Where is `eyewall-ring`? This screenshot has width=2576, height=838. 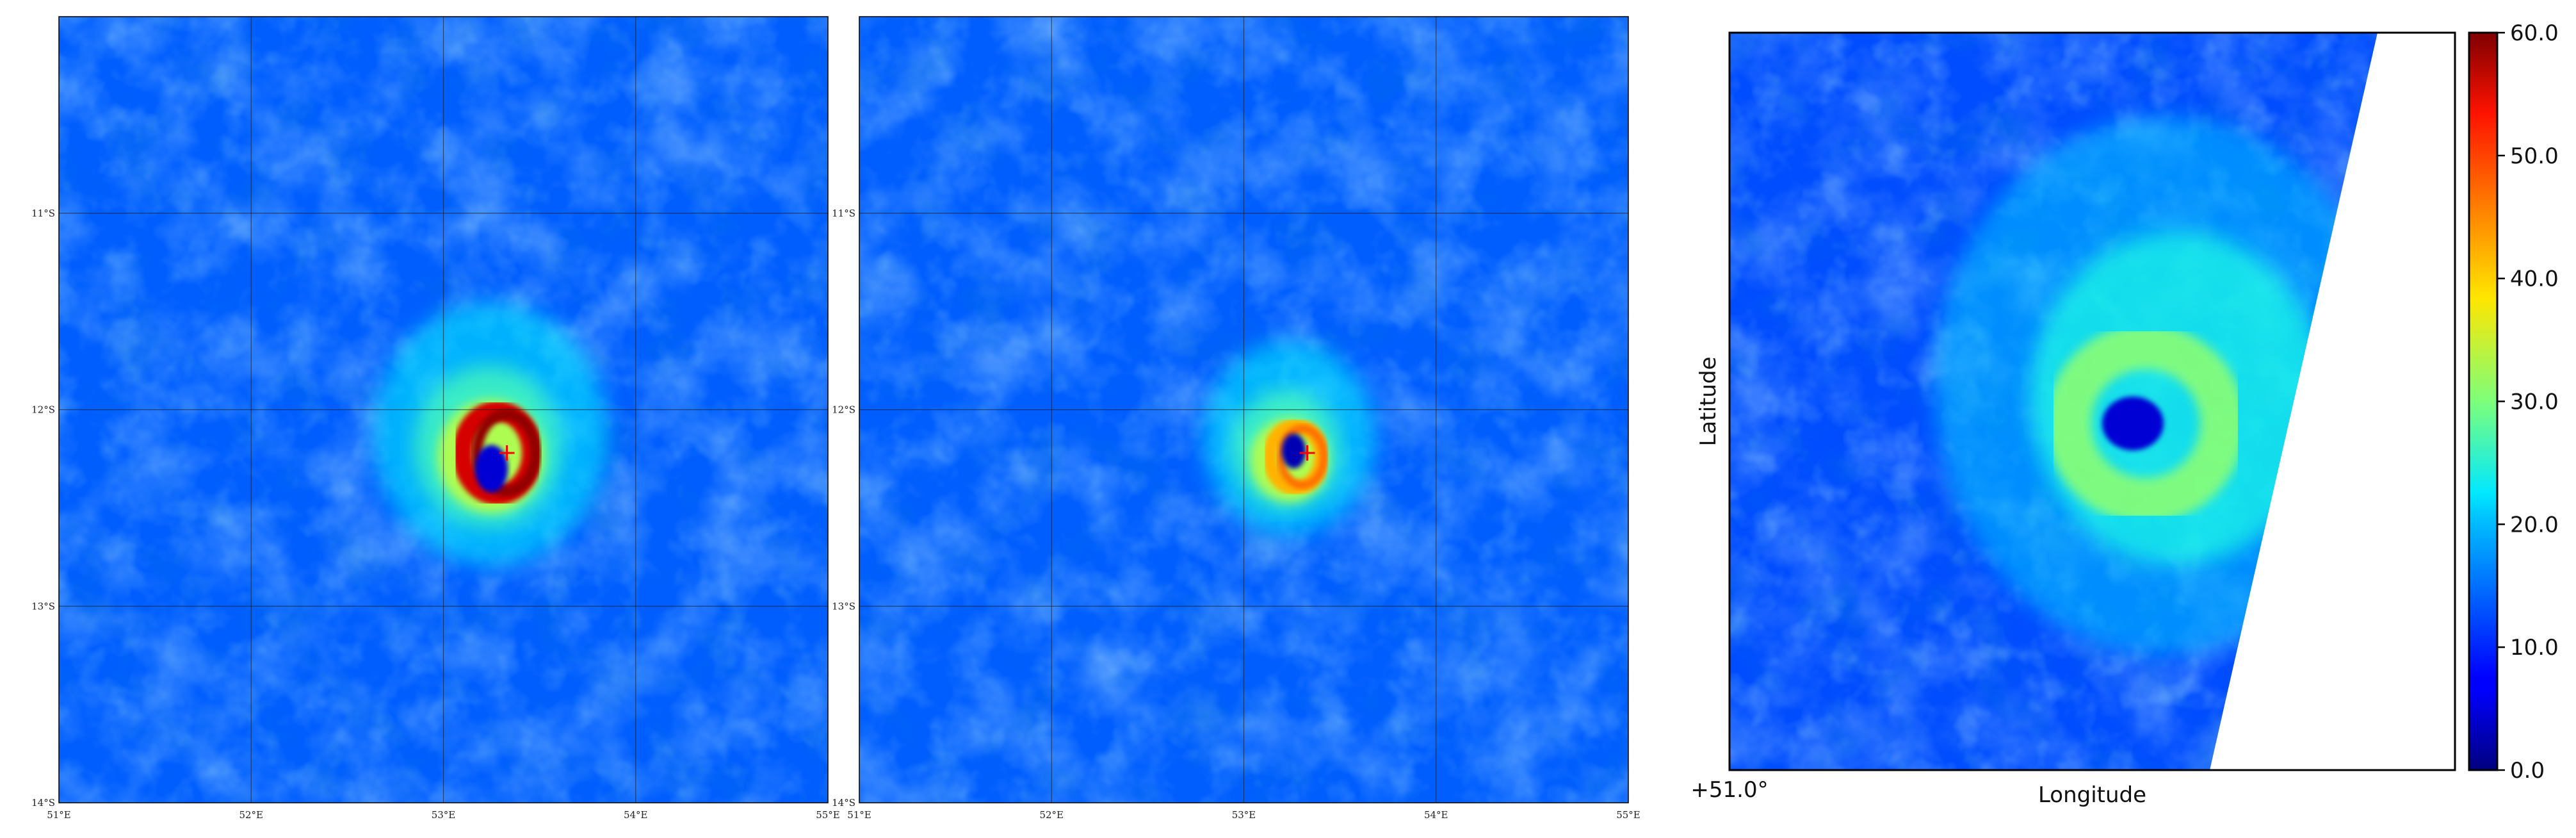 eyewall-ring is located at coordinates (2145, 423).